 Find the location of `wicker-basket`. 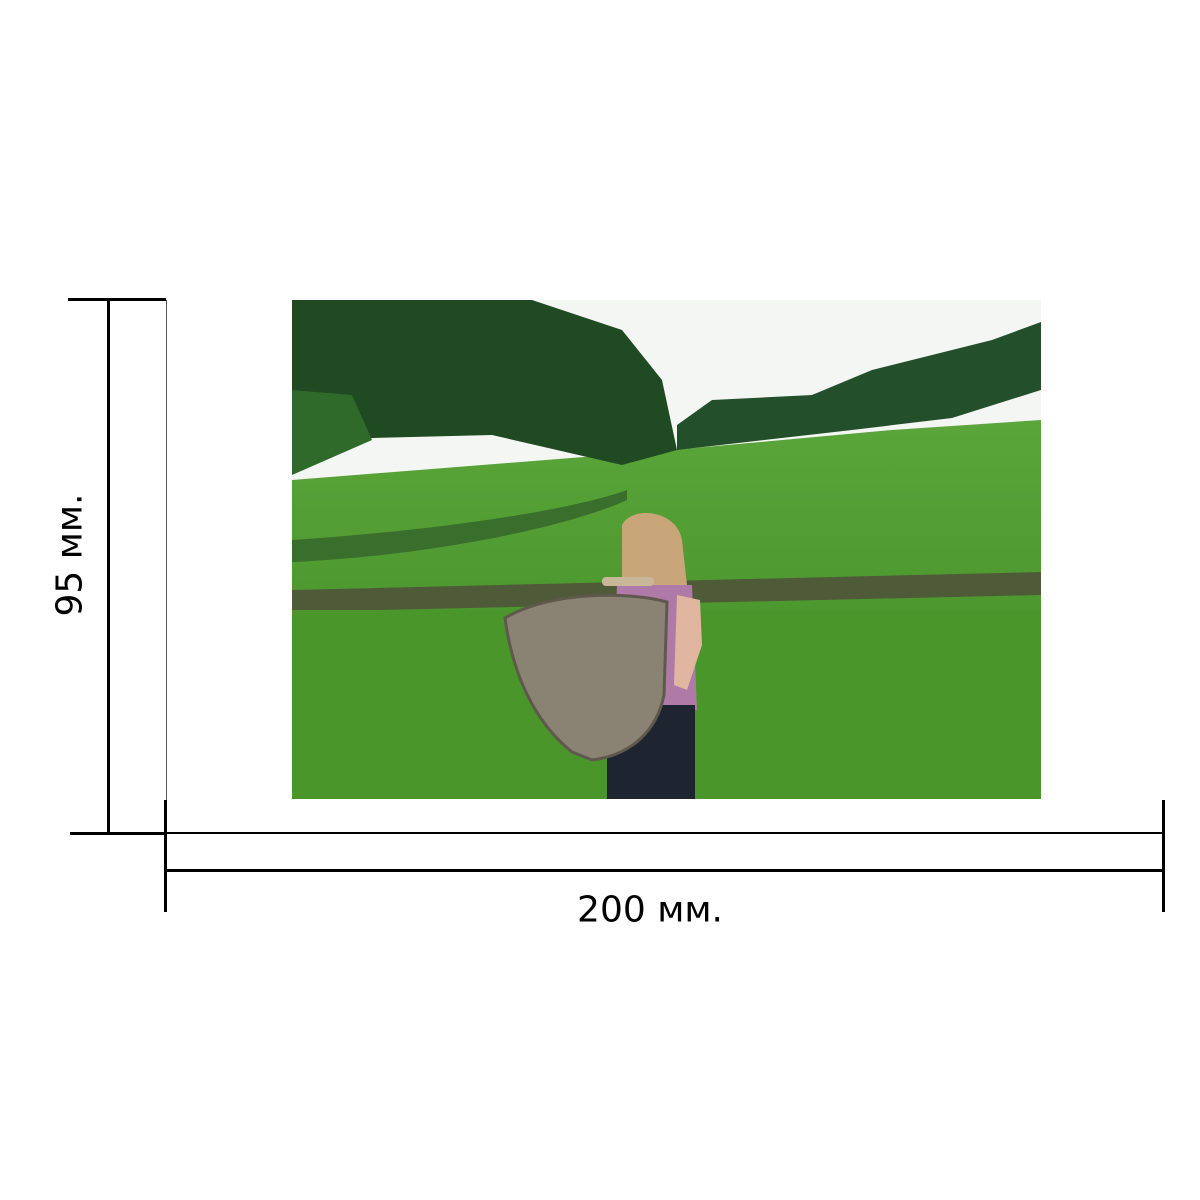

wicker-basket is located at coordinates (586, 677).